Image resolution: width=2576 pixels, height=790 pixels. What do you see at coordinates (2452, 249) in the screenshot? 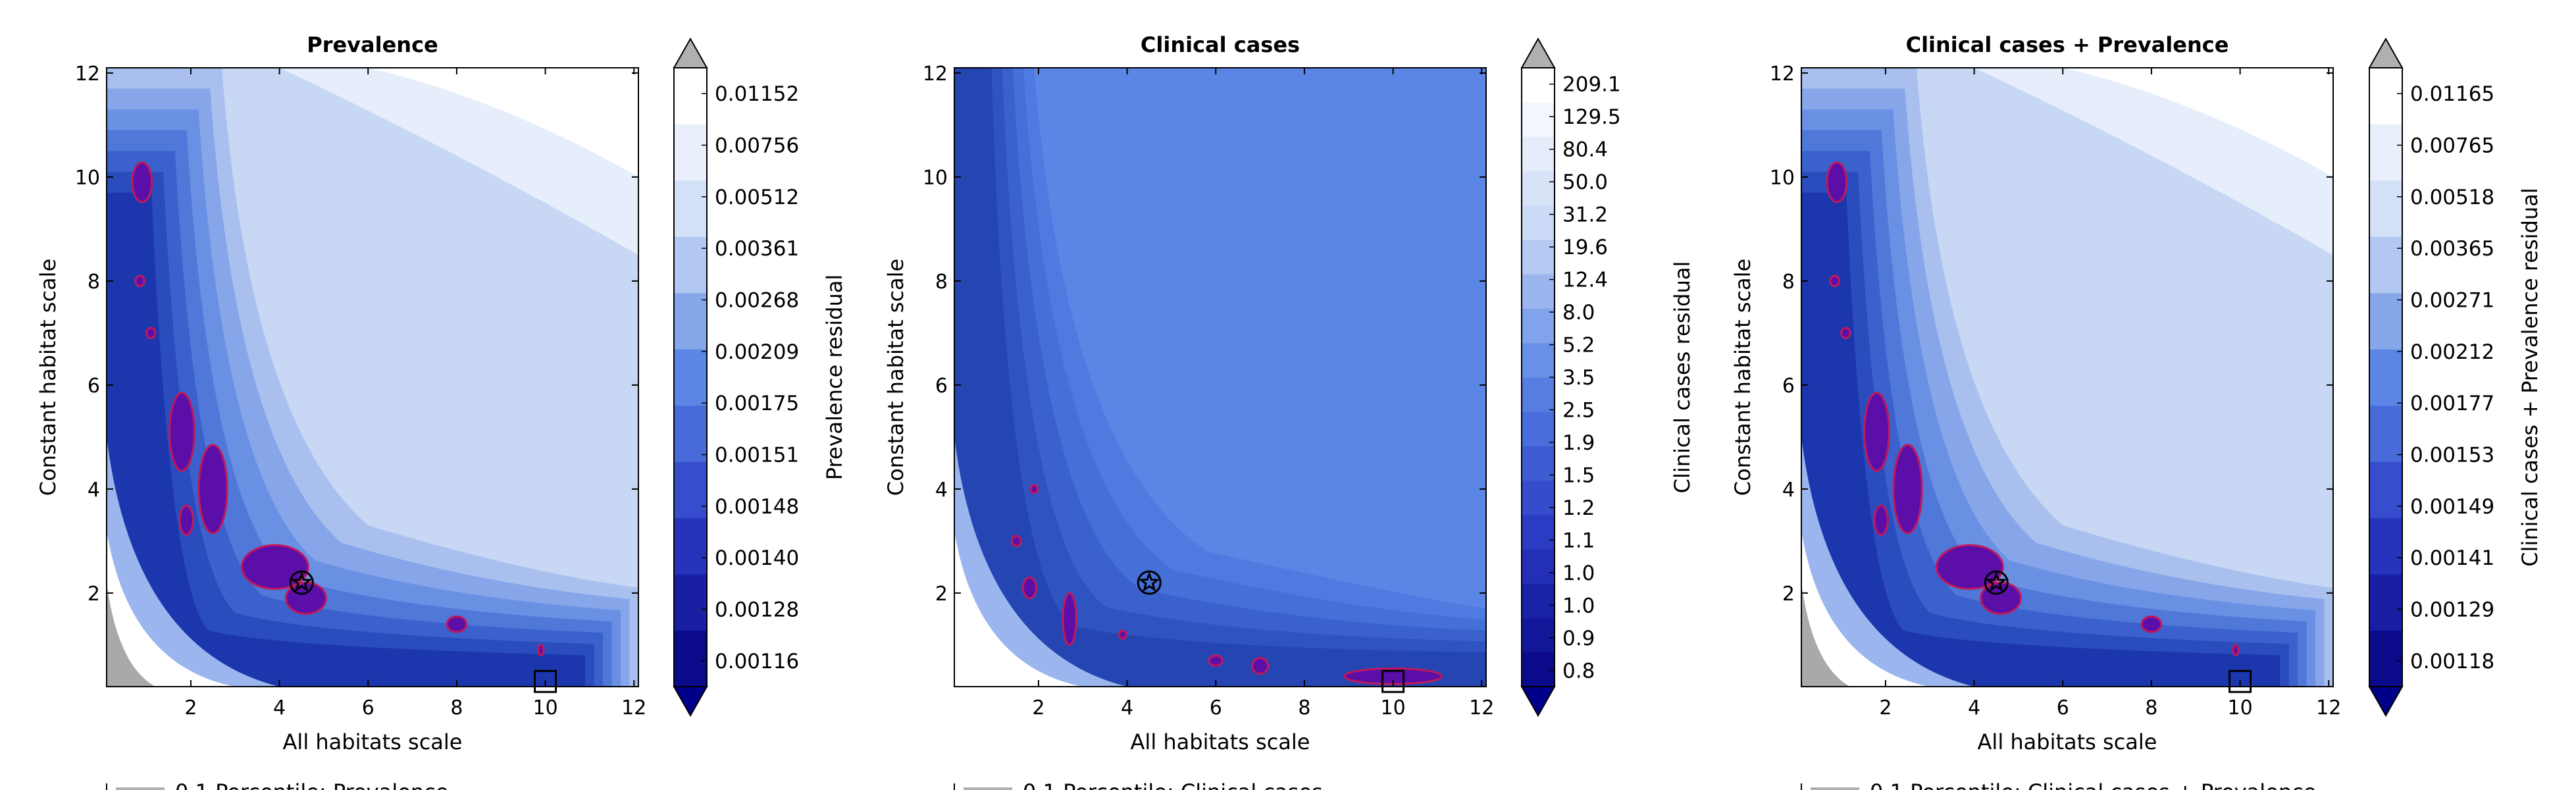
I see `colorbar-tick-label: 0.00365` at bounding box center [2452, 249].